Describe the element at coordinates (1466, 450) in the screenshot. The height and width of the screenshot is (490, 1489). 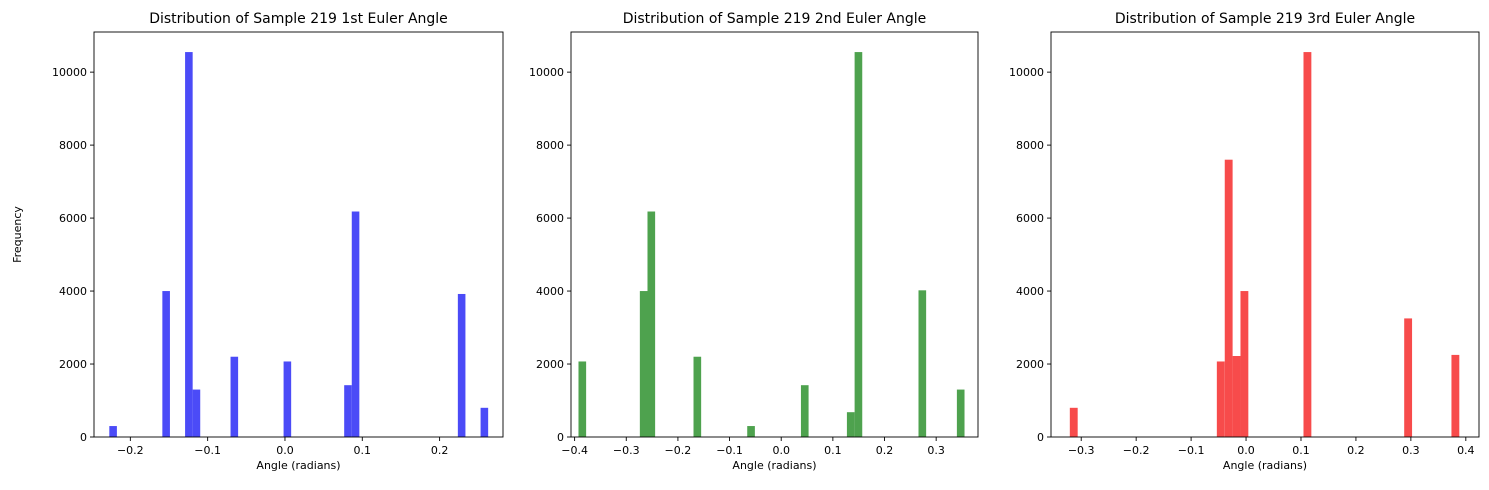
I see `x-tick-label: 0.4` at that location.